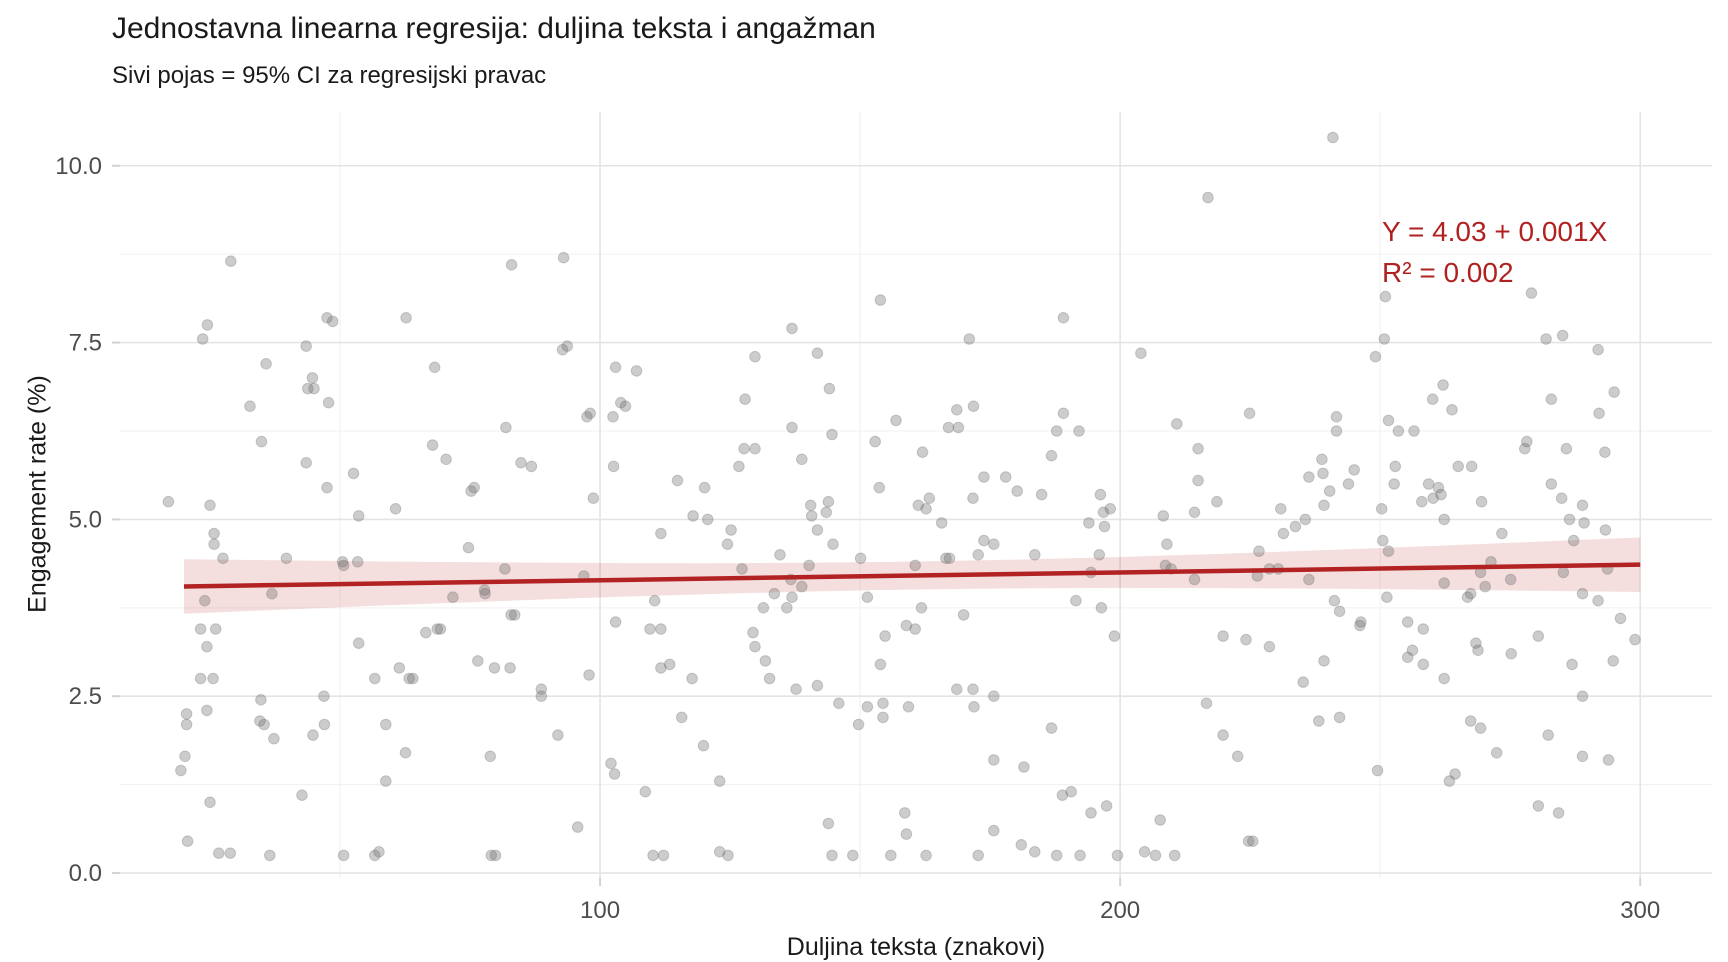  Describe the element at coordinates (916, 947) in the screenshot. I see `x-axis-title: Duljina teksta (znakovi)` at that location.